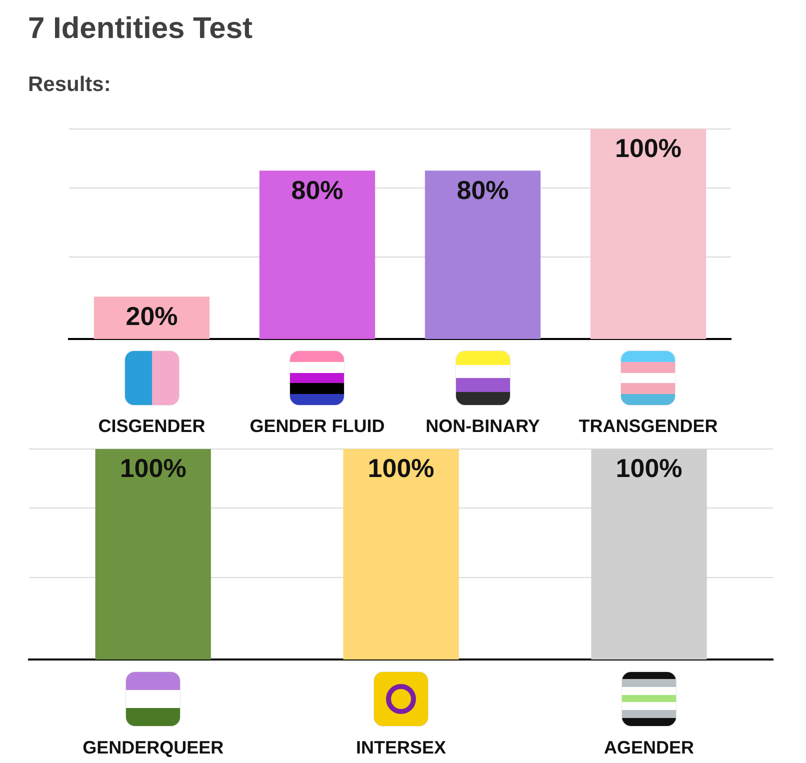 This screenshot has width=806, height=763. I want to click on x-tick-label: NON-BINARY, so click(483, 426).